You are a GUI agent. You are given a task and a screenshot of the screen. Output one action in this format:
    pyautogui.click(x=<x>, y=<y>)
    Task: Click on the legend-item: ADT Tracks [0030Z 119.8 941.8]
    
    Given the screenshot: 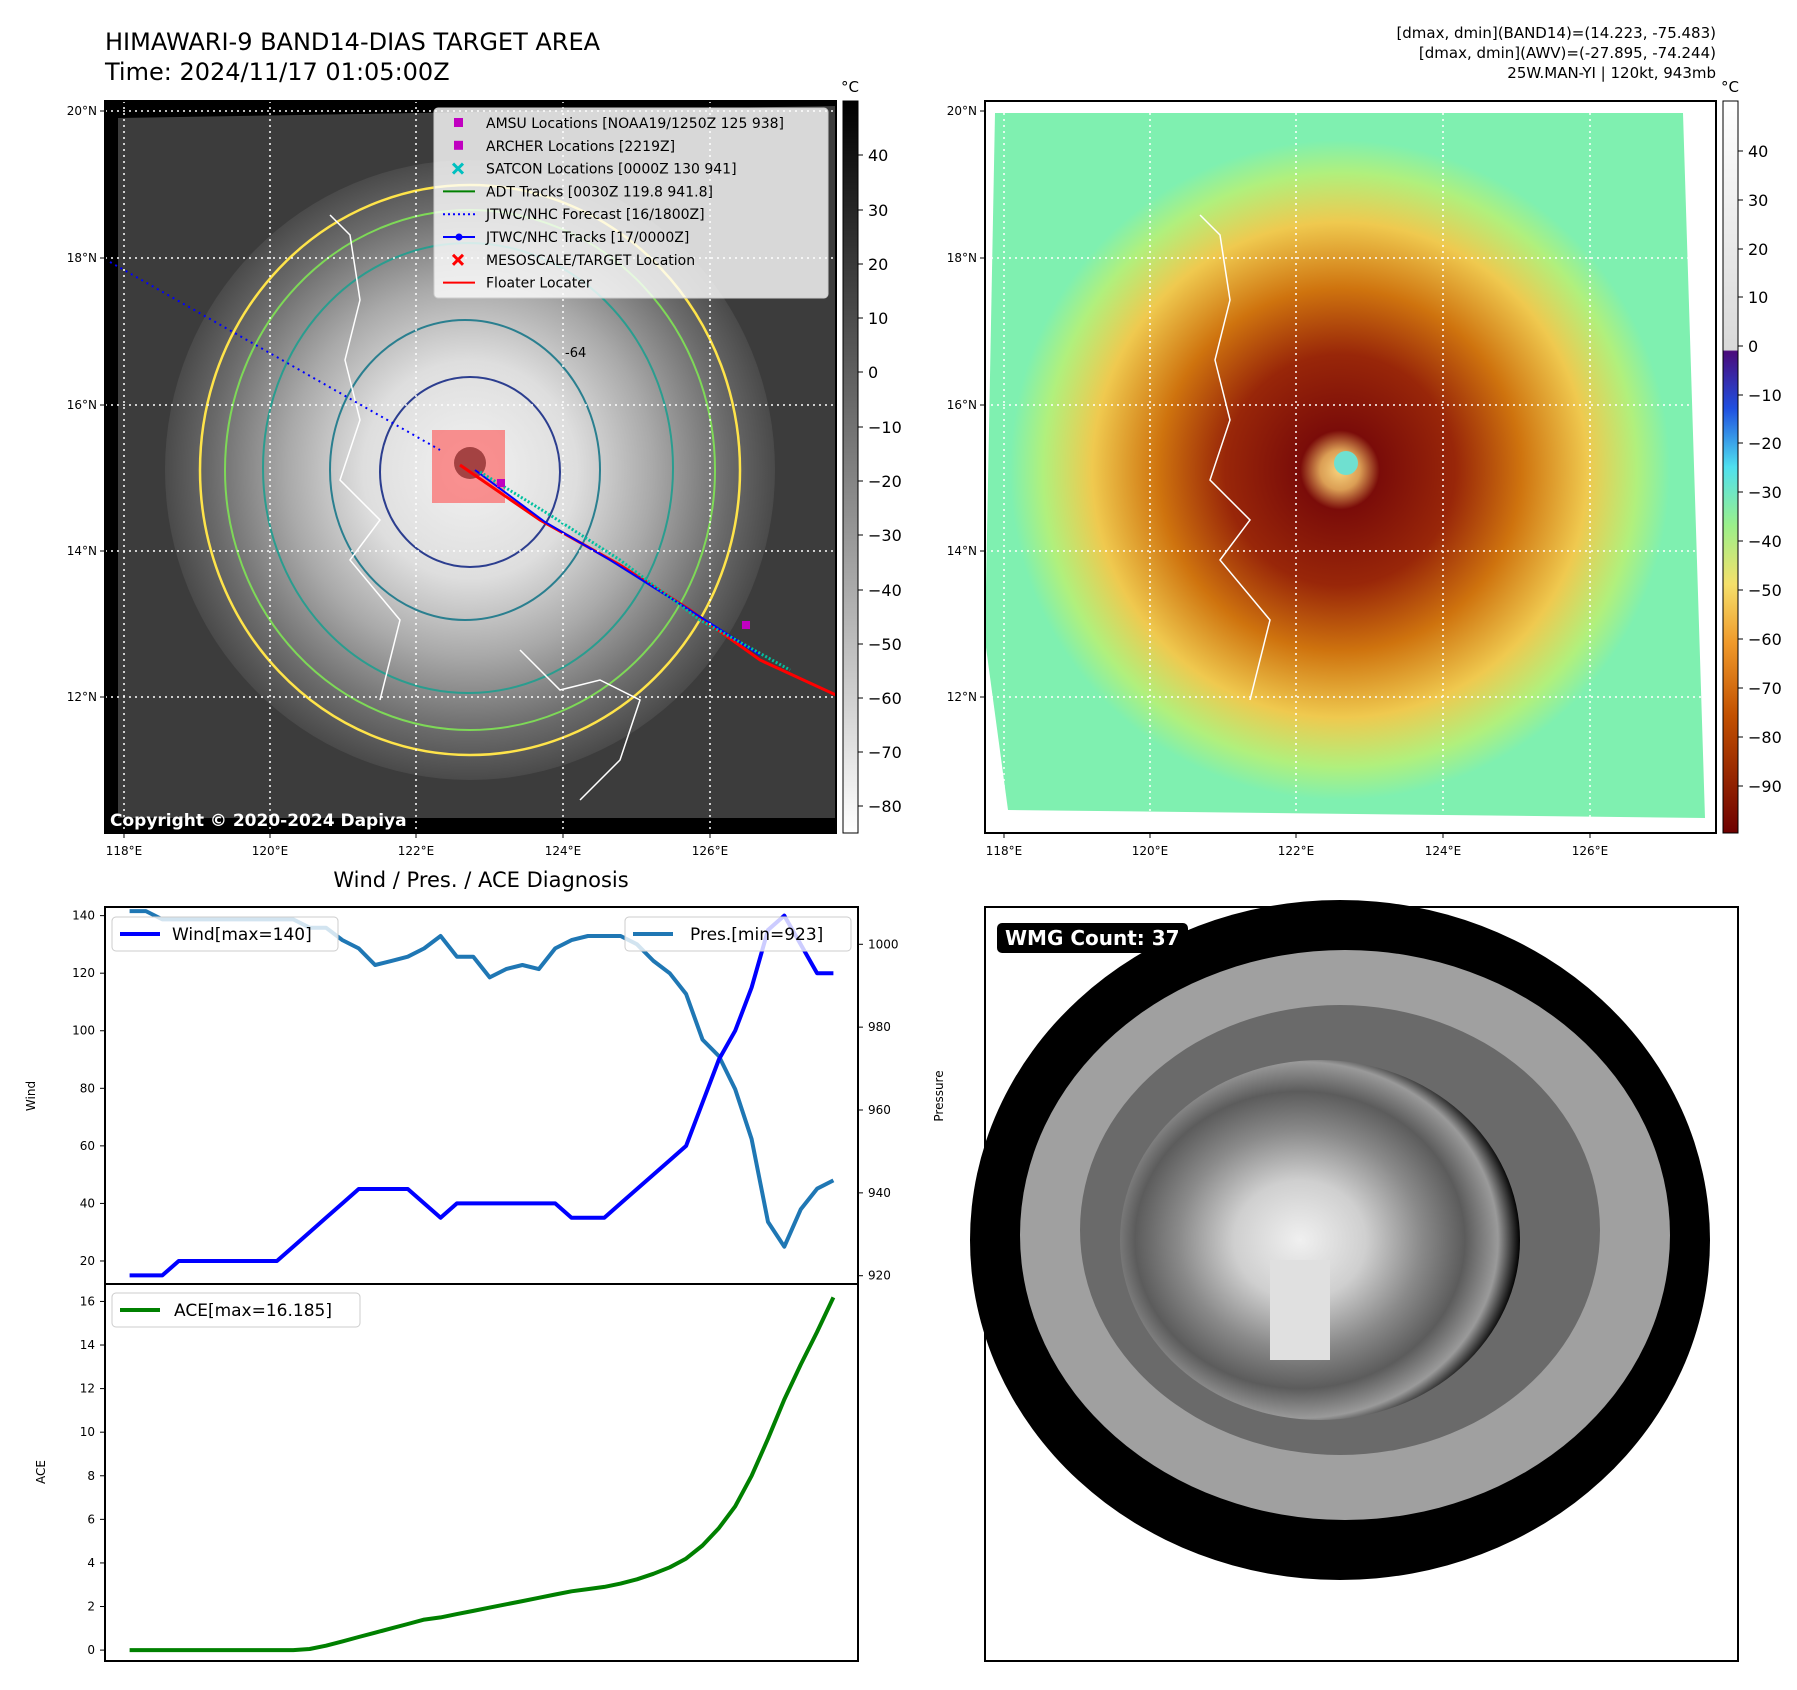 What is the action you would take?
    pyautogui.click(x=578, y=192)
    